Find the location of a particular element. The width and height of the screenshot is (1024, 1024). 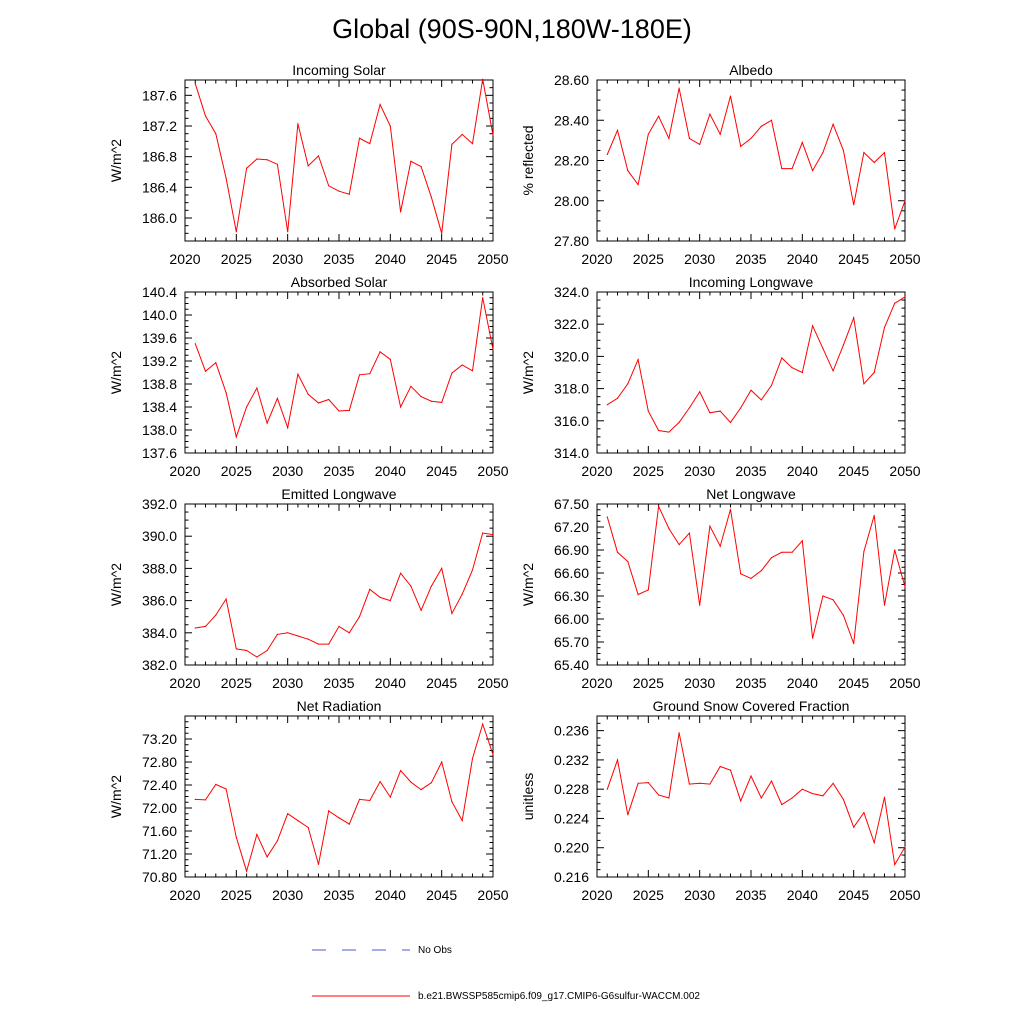

panel-title: Incoming Longwave is located at coordinates (751, 282).